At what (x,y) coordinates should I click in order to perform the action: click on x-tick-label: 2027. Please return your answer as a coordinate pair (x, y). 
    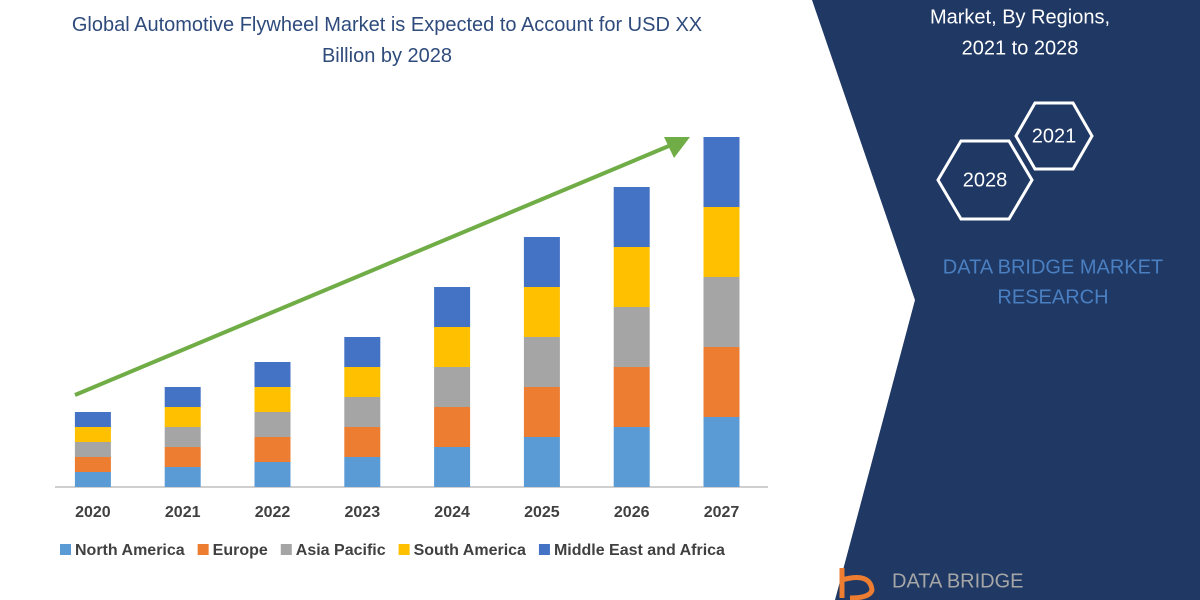
    Looking at the image, I should click on (722, 512).